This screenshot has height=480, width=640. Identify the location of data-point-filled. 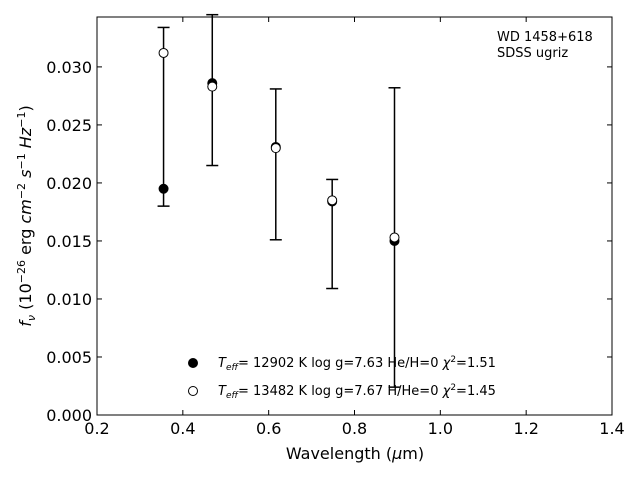
(163, 188).